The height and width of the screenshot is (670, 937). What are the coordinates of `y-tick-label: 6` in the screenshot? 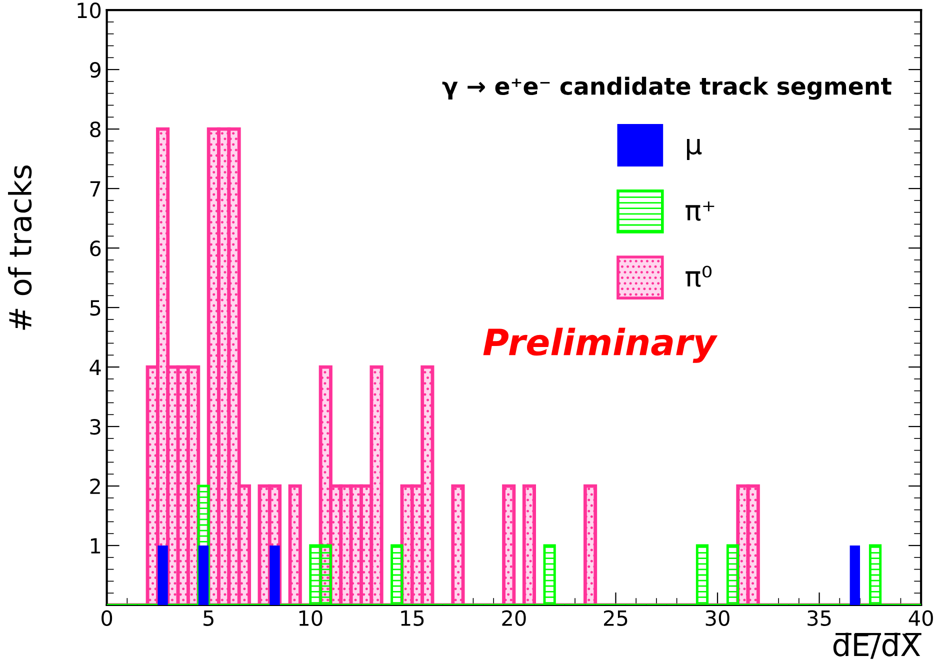 It's located at (95, 248).